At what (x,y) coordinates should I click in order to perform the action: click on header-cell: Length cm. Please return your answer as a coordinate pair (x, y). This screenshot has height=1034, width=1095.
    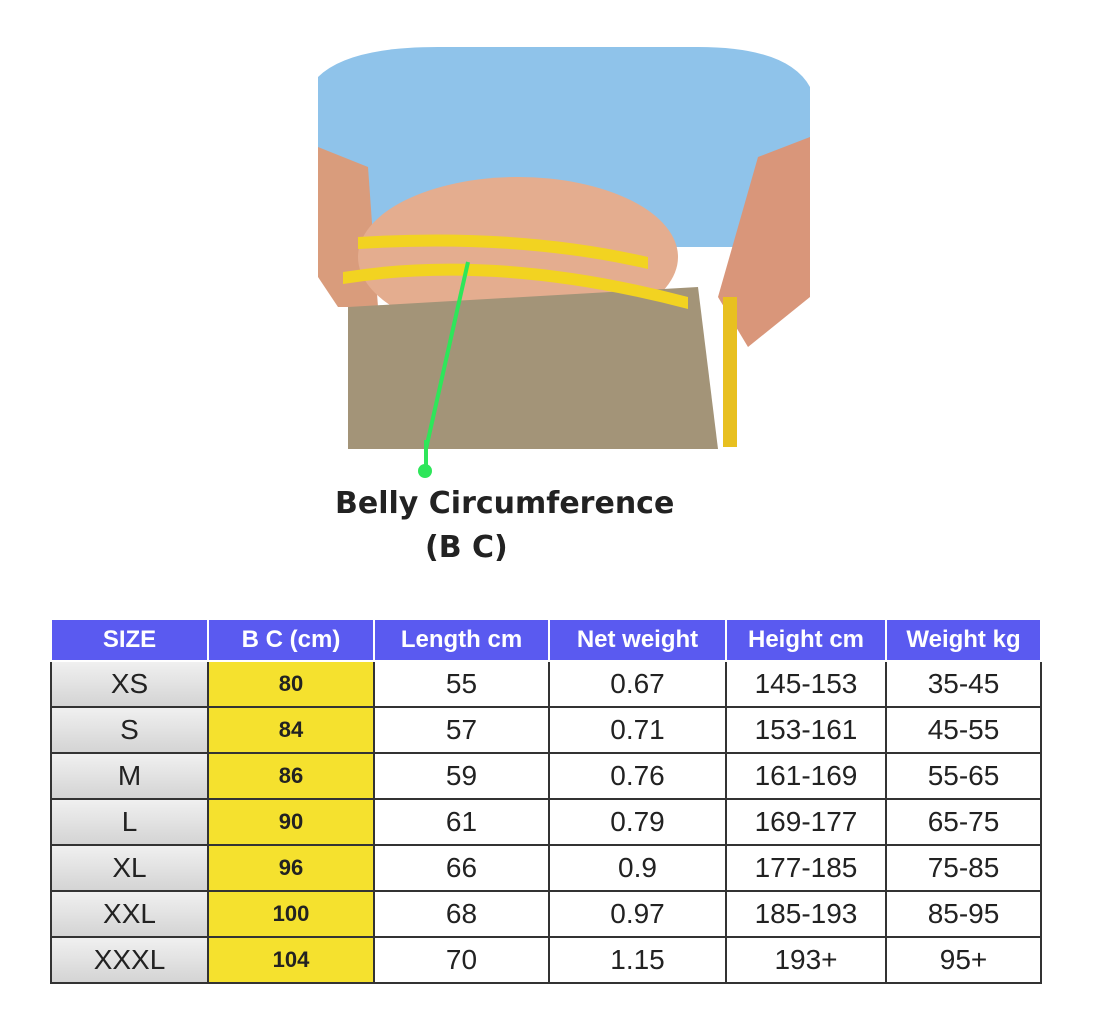
    Looking at the image, I should click on (461, 640).